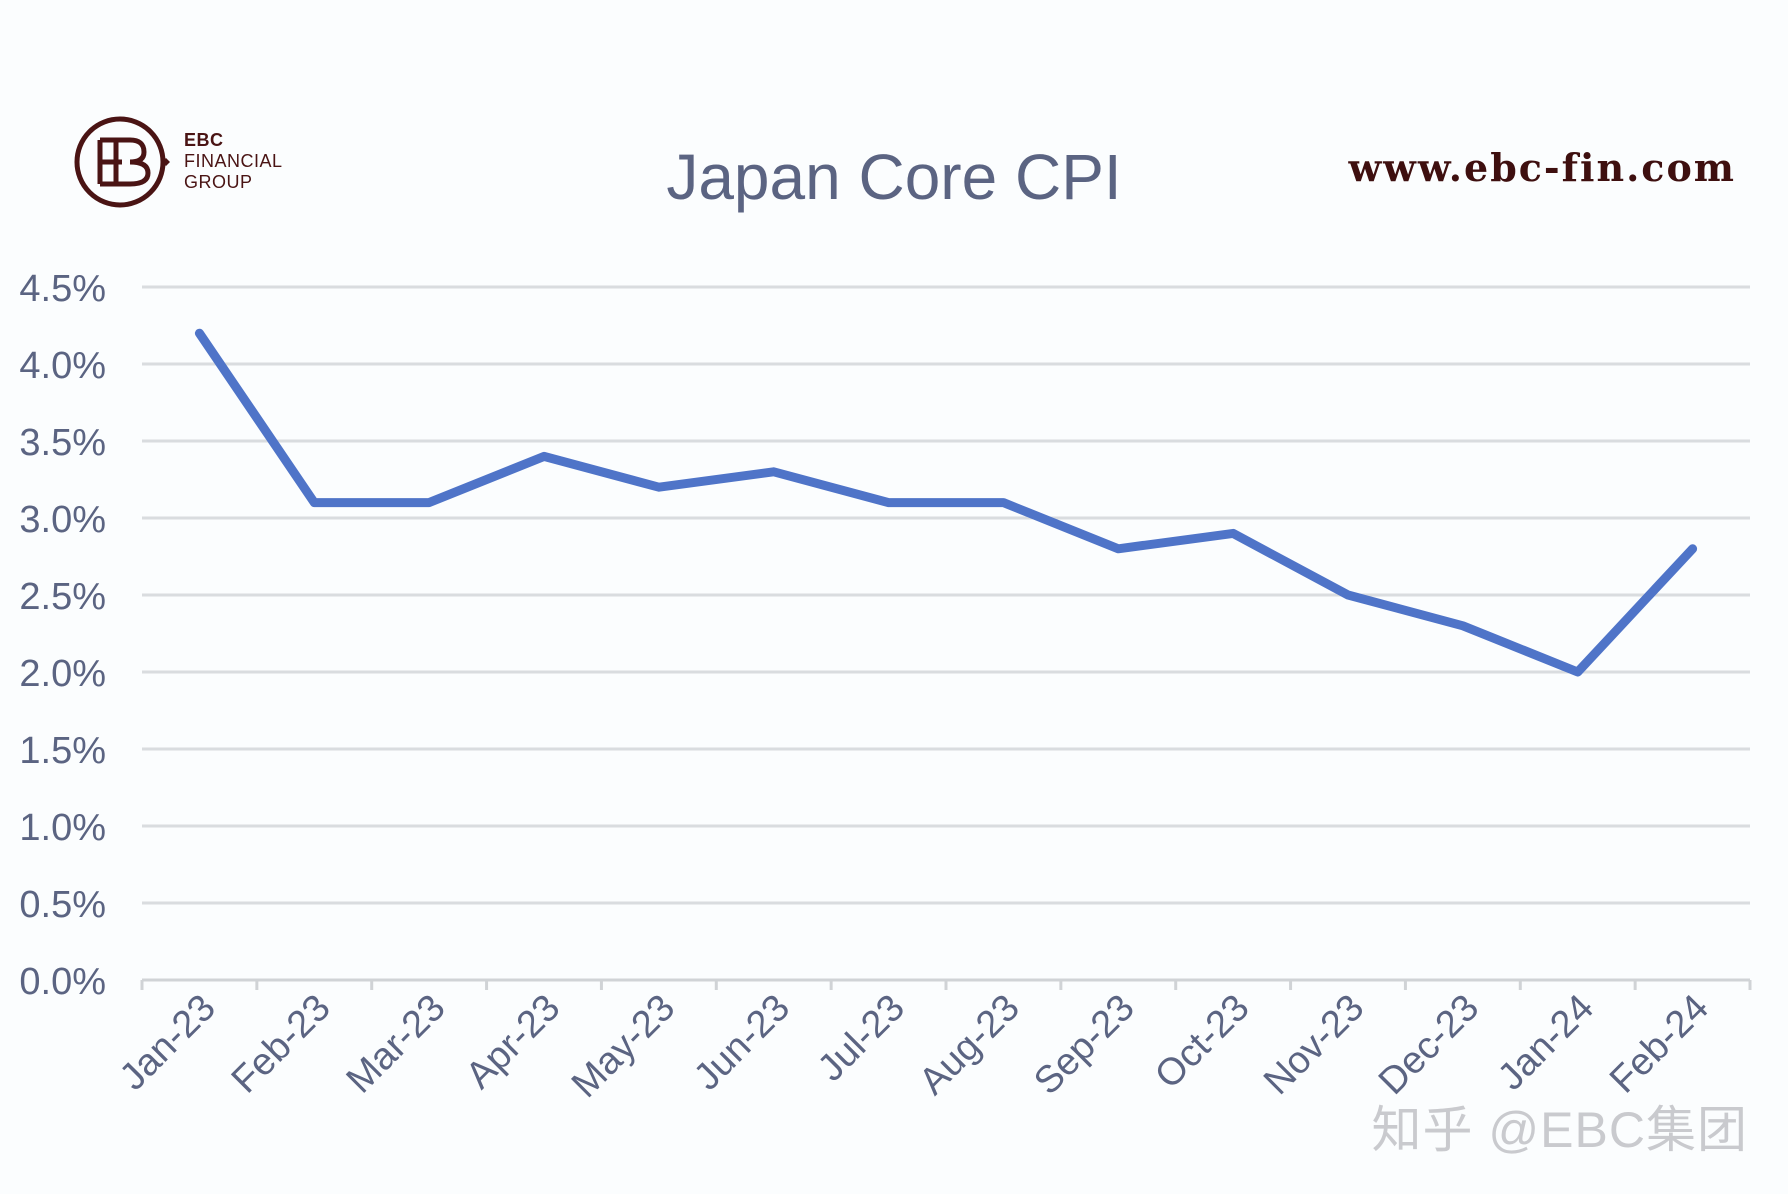 Image resolution: width=1788 pixels, height=1194 pixels. What do you see at coordinates (62, 520) in the screenshot?
I see `y-tick-label: 3.0%` at bounding box center [62, 520].